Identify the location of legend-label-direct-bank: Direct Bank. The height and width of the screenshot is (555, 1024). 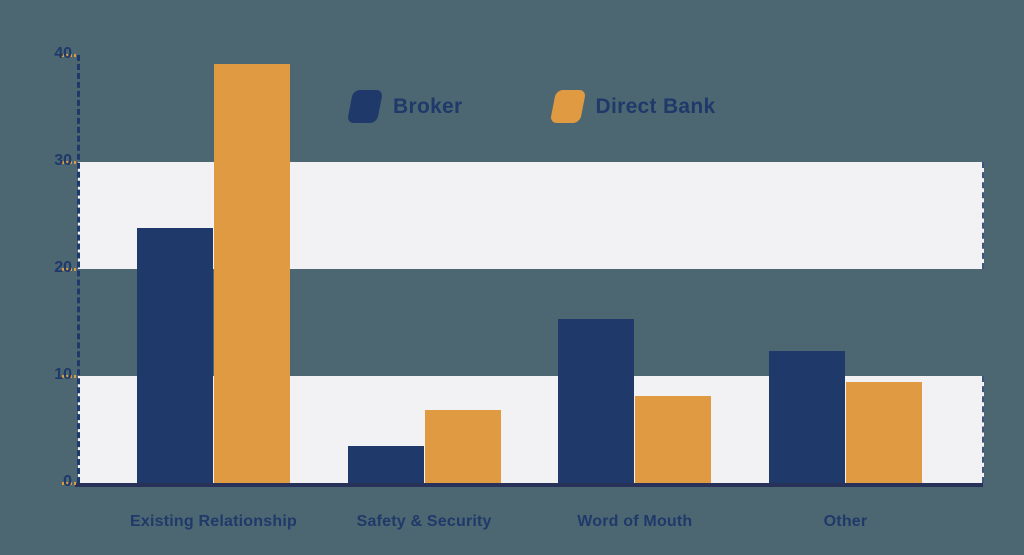
(655, 106).